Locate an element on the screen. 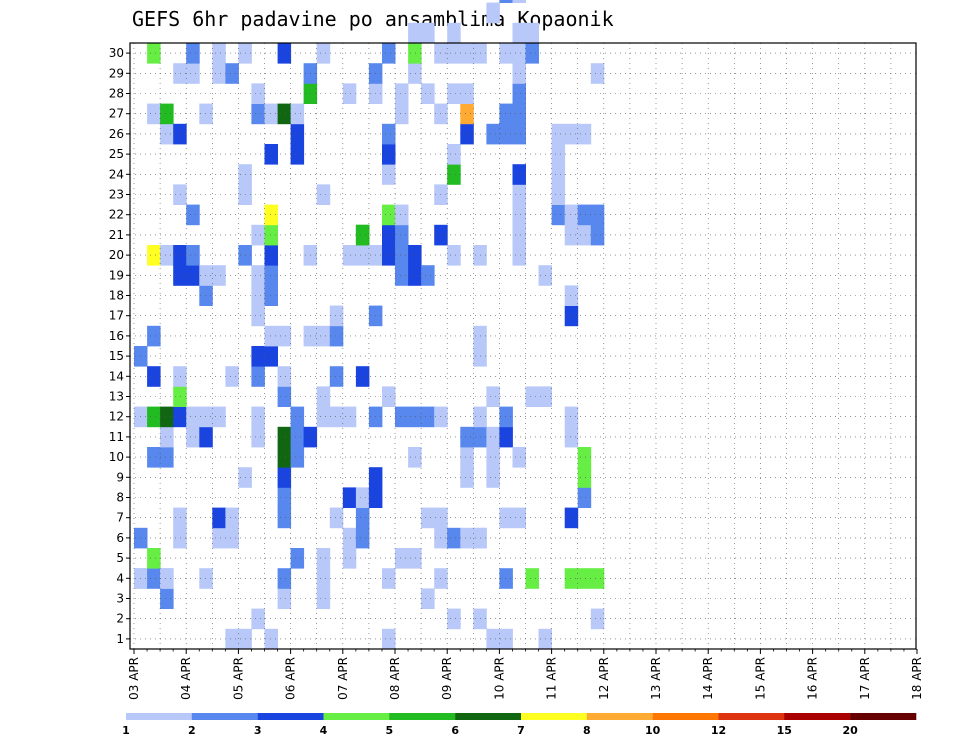 The width and height of the screenshot is (960, 742). y-tick-label: 13 is located at coordinates (116, 397).